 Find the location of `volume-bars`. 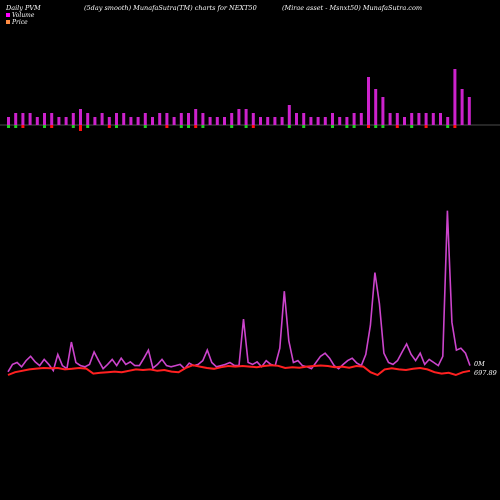

volume-bars is located at coordinates (239, 100).